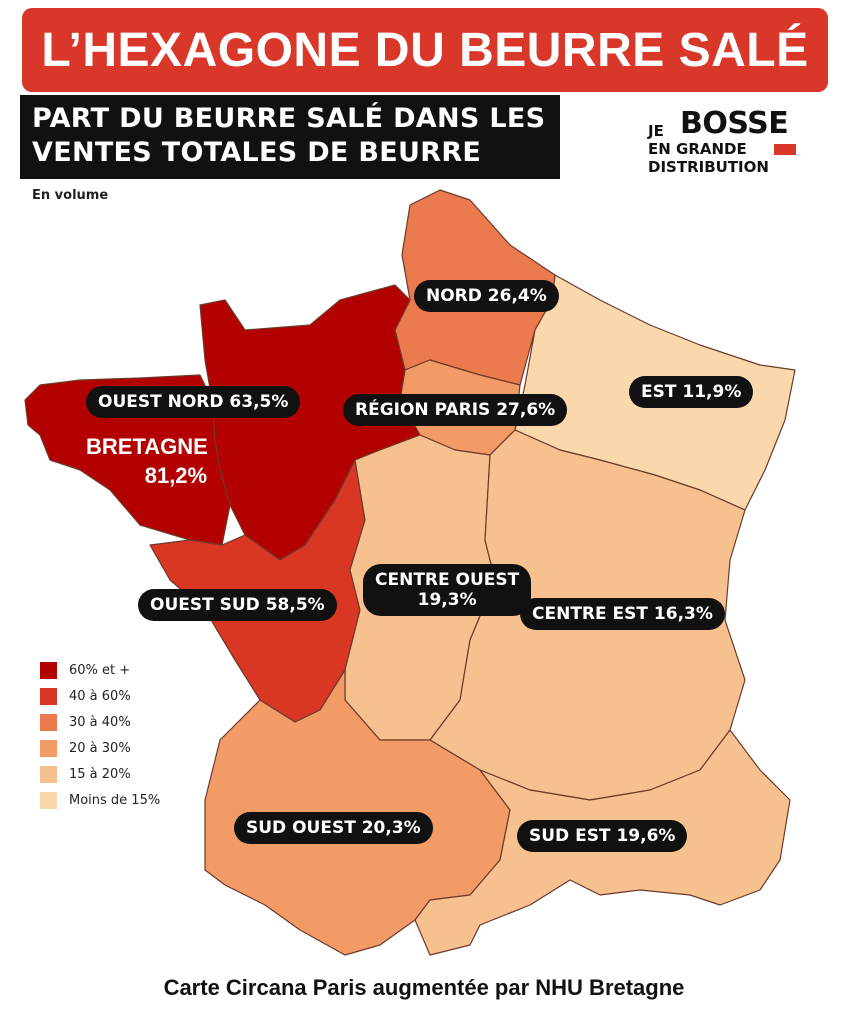 This screenshot has height=1024, width=848. I want to click on legend-label: 15 à 20%, so click(100, 774).